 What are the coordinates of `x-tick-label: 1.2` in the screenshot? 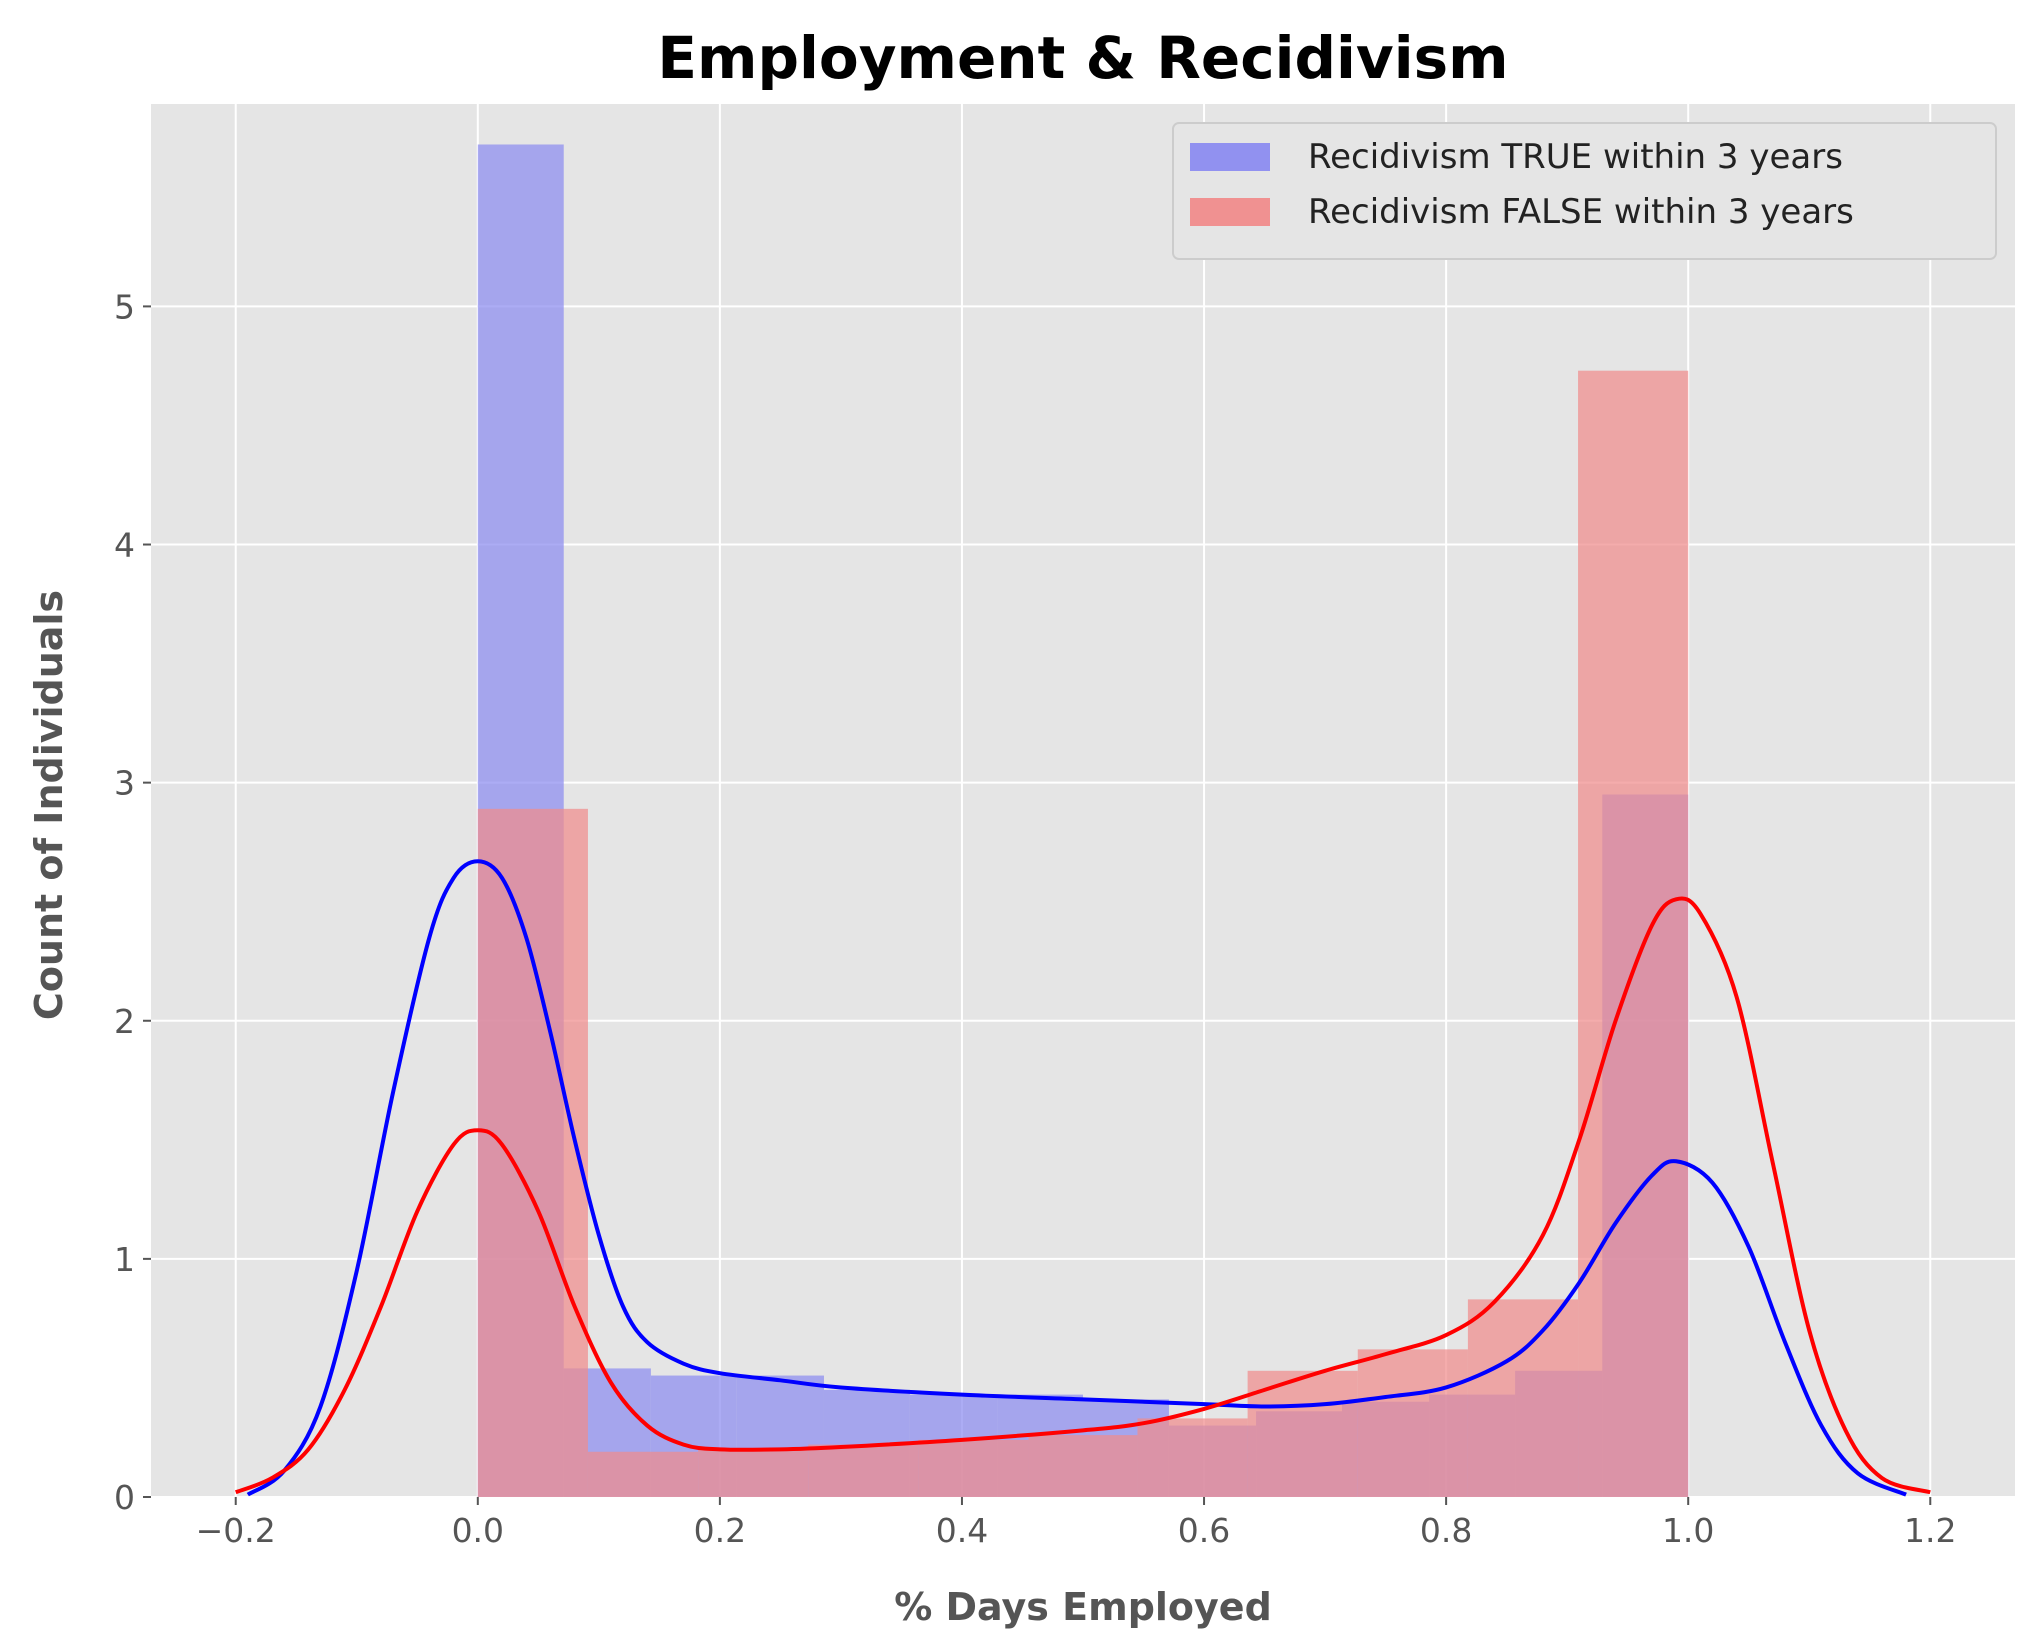 It's located at (1930, 1530).